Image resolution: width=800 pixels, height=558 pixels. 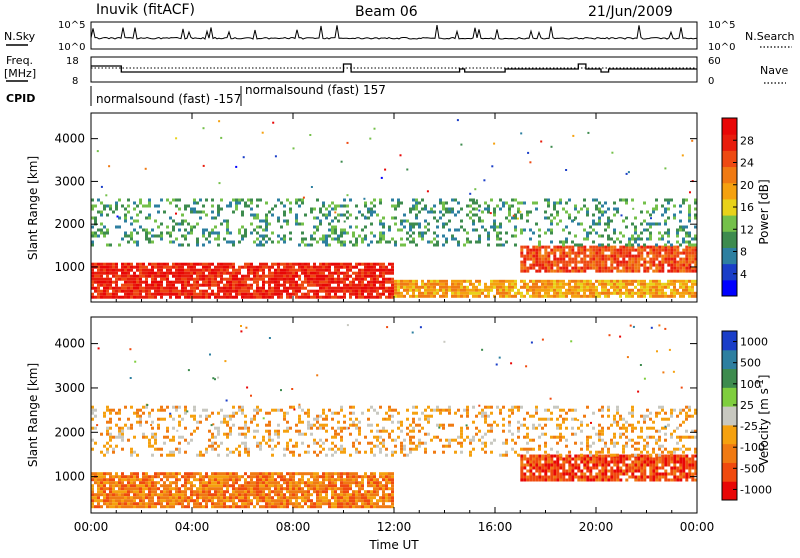 I want to click on power-y-axis-label: Slant Range [km], so click(x=33, y=208).